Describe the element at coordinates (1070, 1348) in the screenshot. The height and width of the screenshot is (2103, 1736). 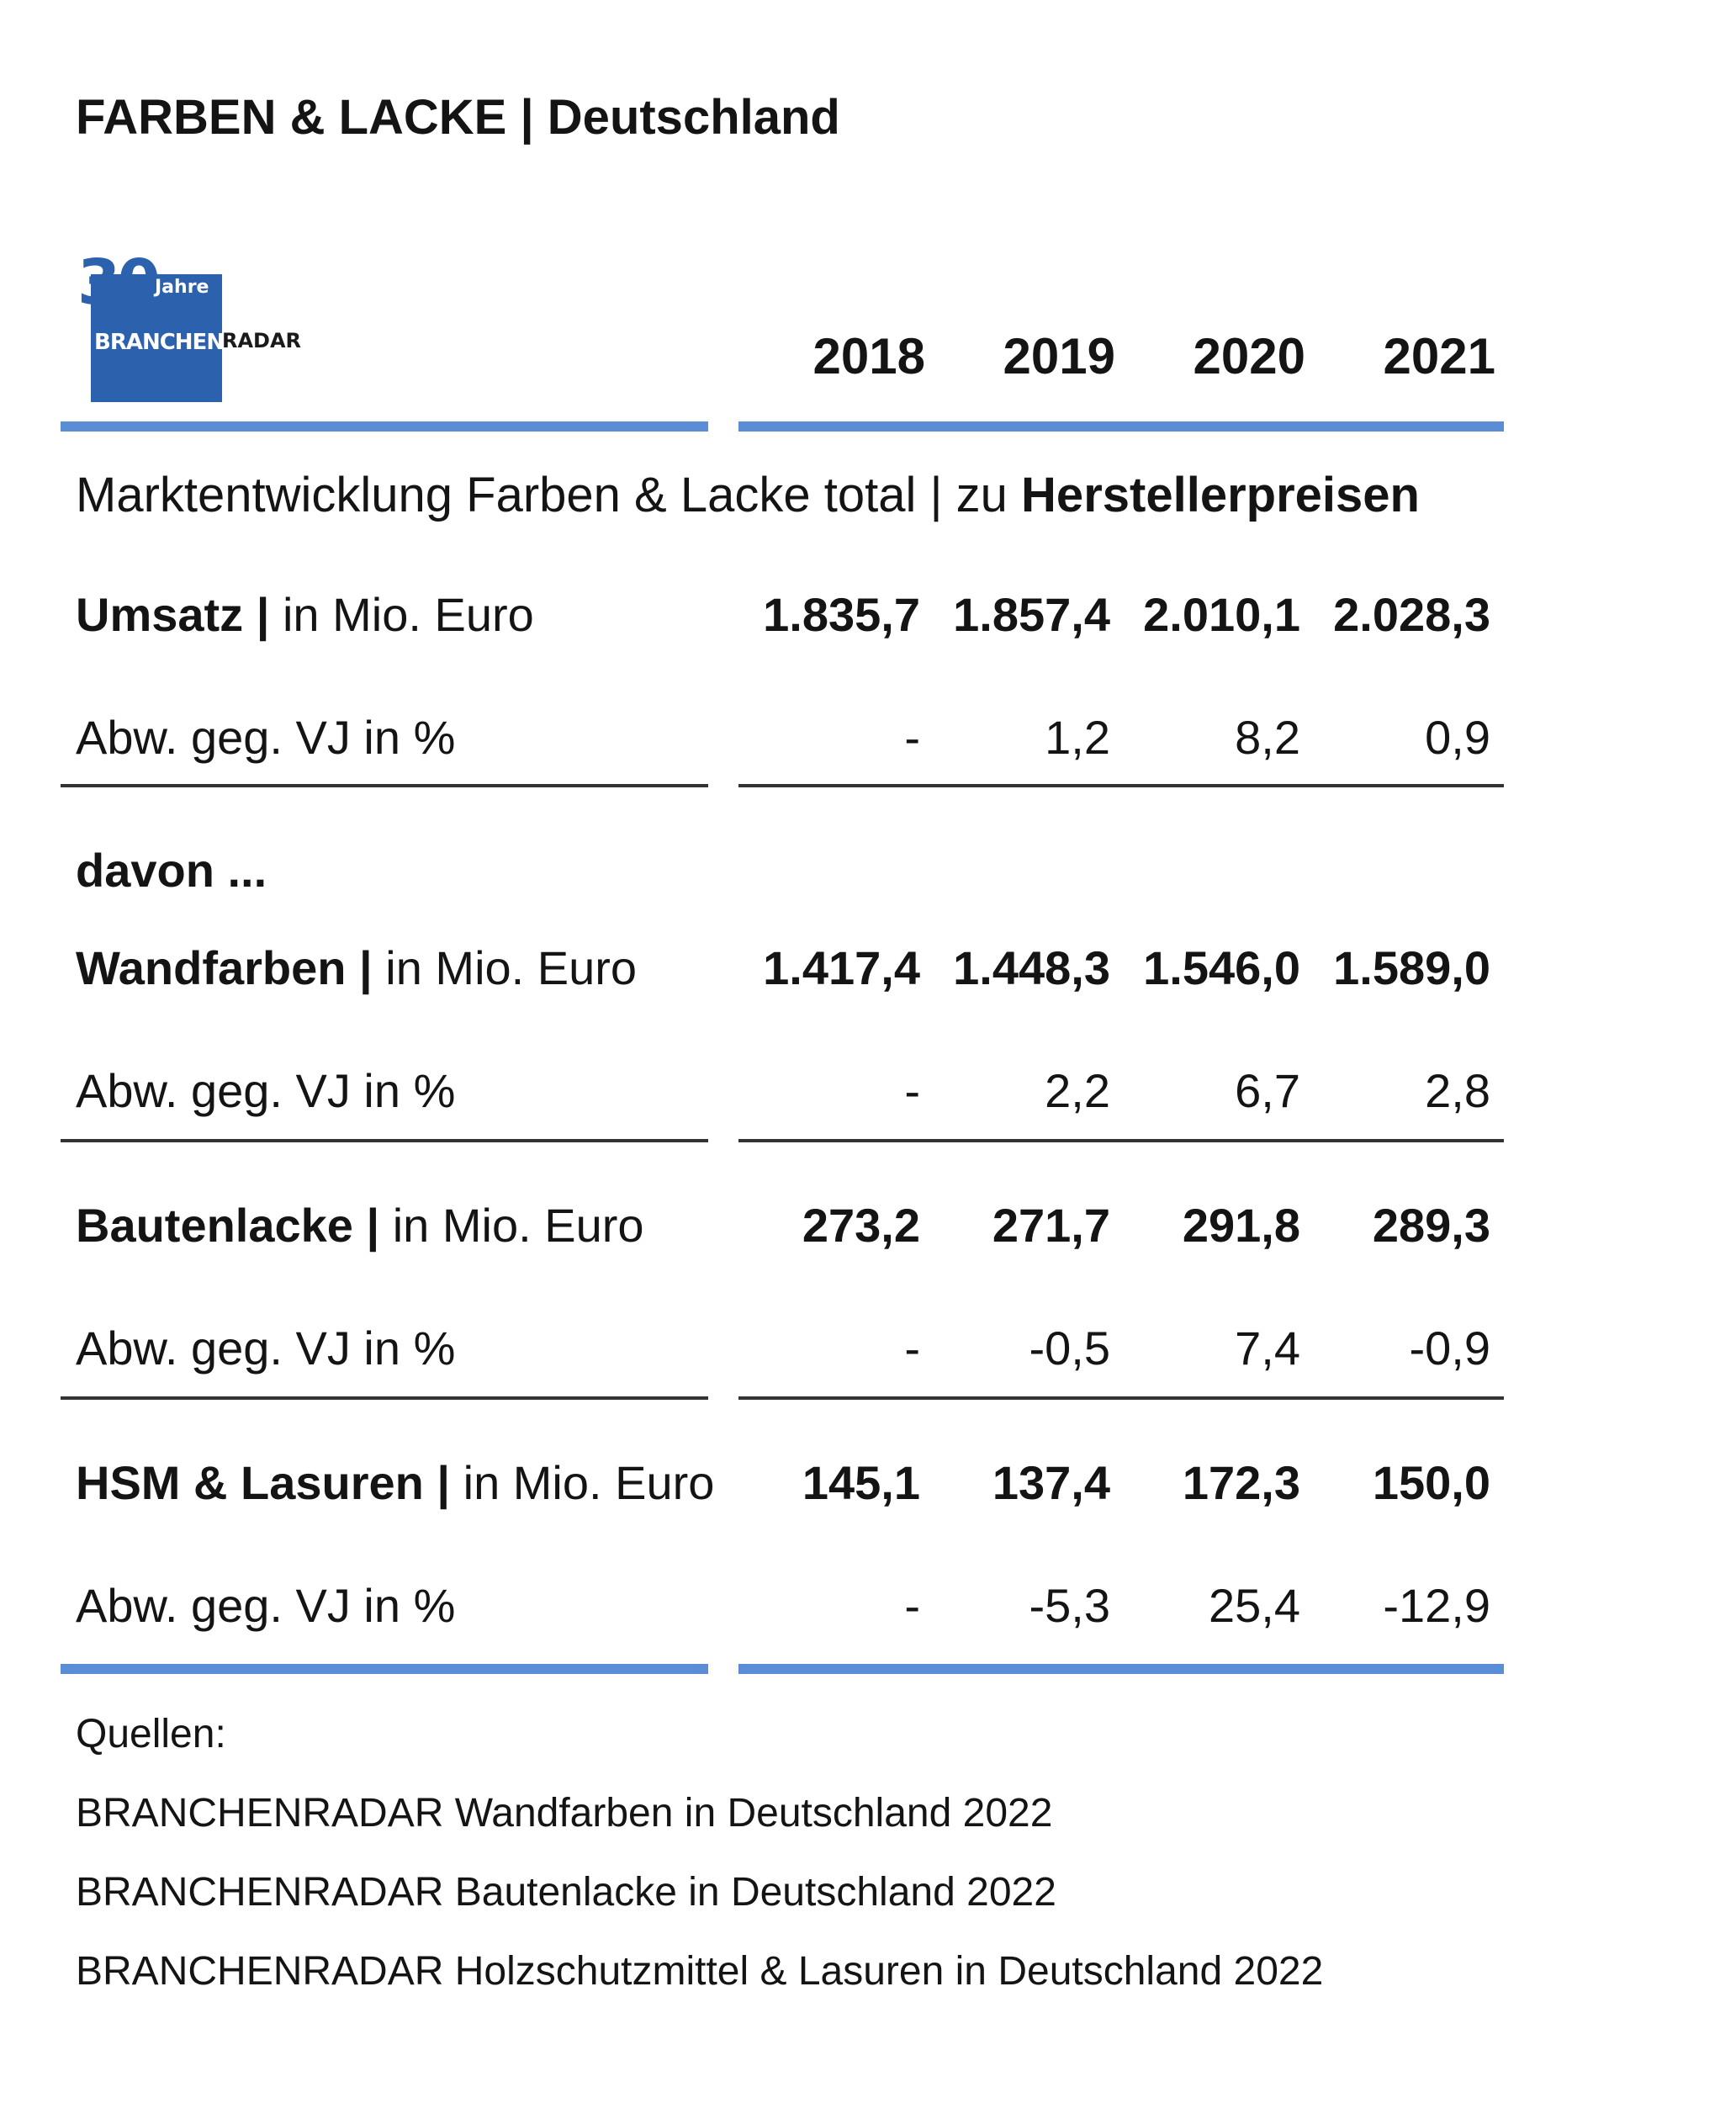
I see `change-cell: -0,5` at that location.